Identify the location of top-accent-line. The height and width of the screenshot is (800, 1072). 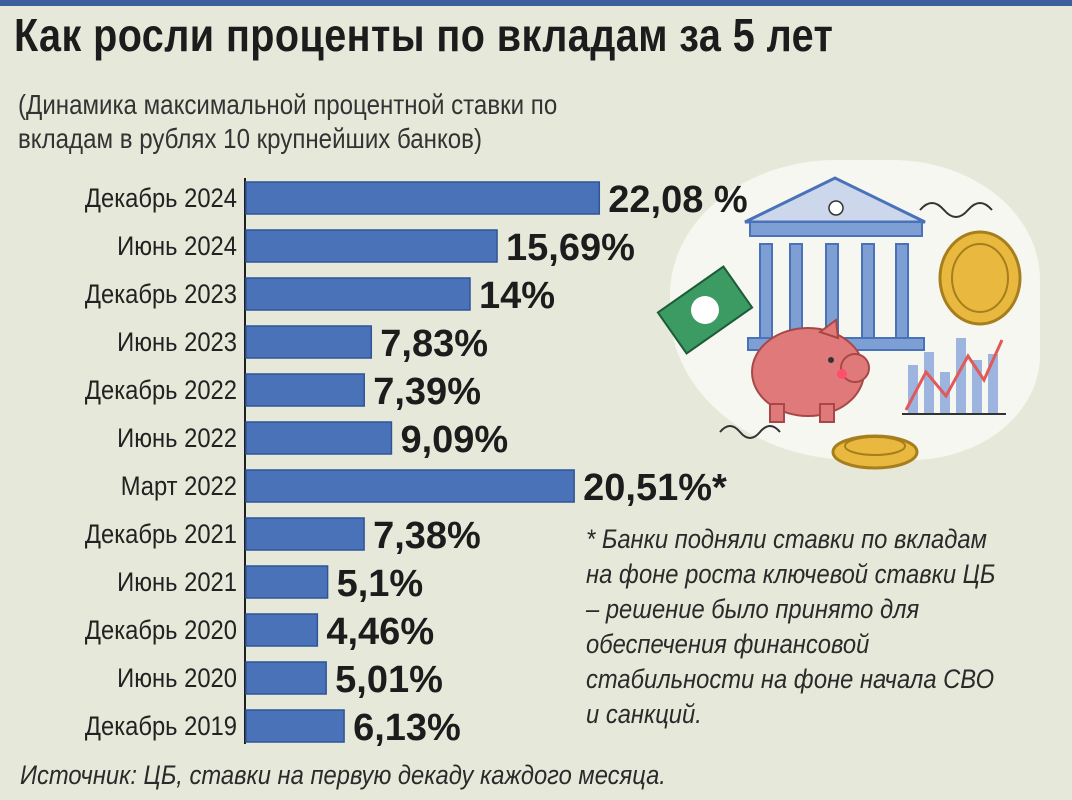
(536, 3).